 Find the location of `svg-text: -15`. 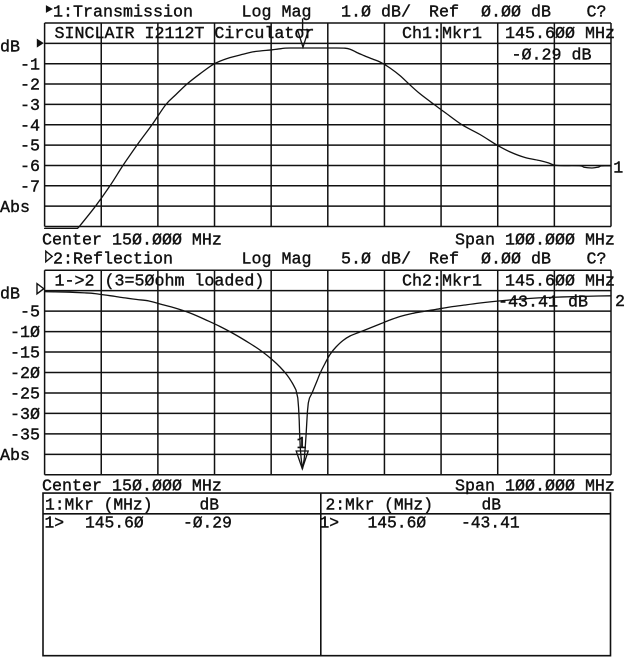

svg-text: -15 is located at coordinates (25, 354).